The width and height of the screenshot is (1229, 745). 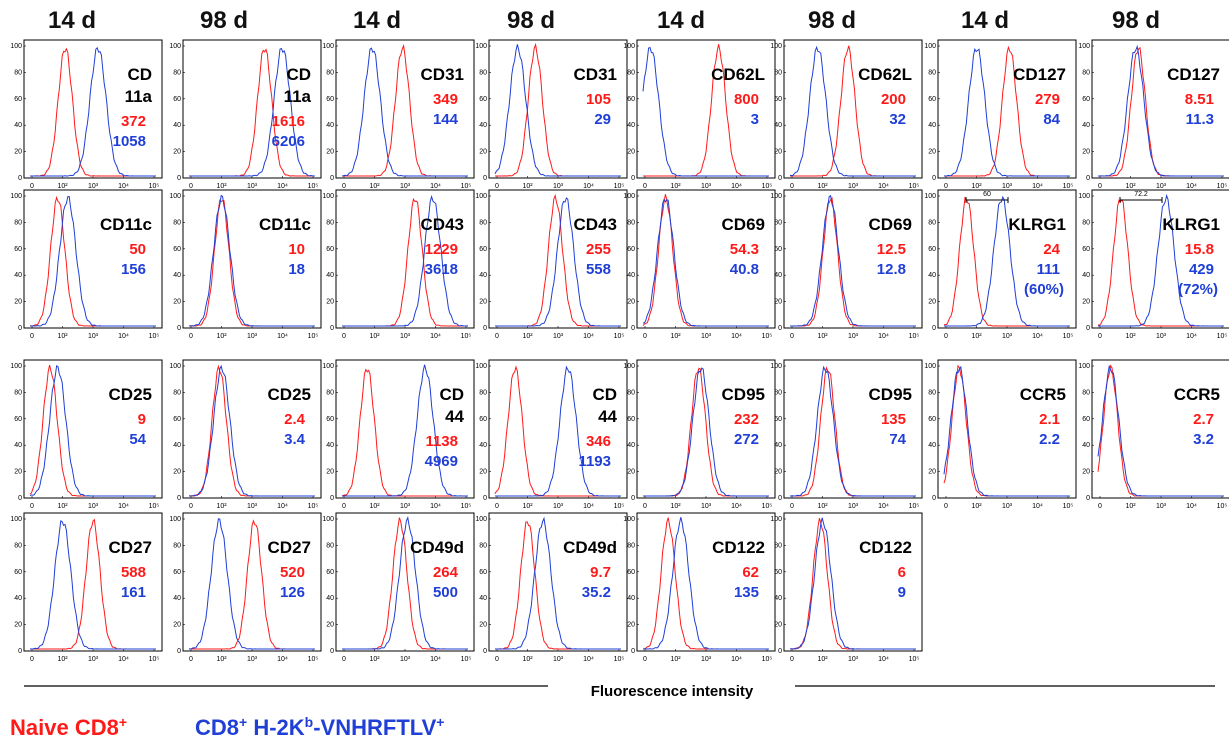 What do you see at coordinates (598, 269) in the screenshot?
I see `specific-mfi-value: 558` at bounding box center [598, 269].